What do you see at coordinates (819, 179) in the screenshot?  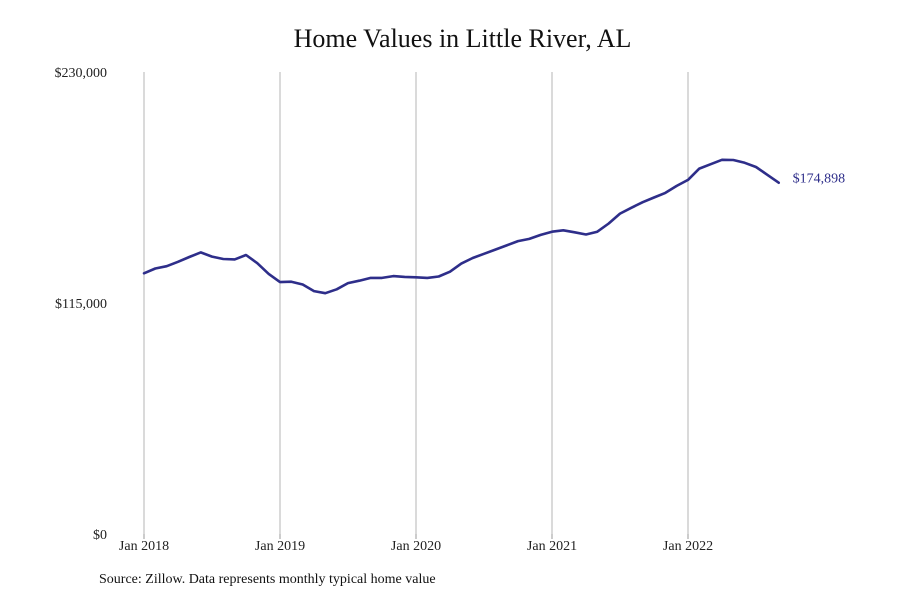 I see `end-value-label: $174,898` at bounding box center [819, 179].